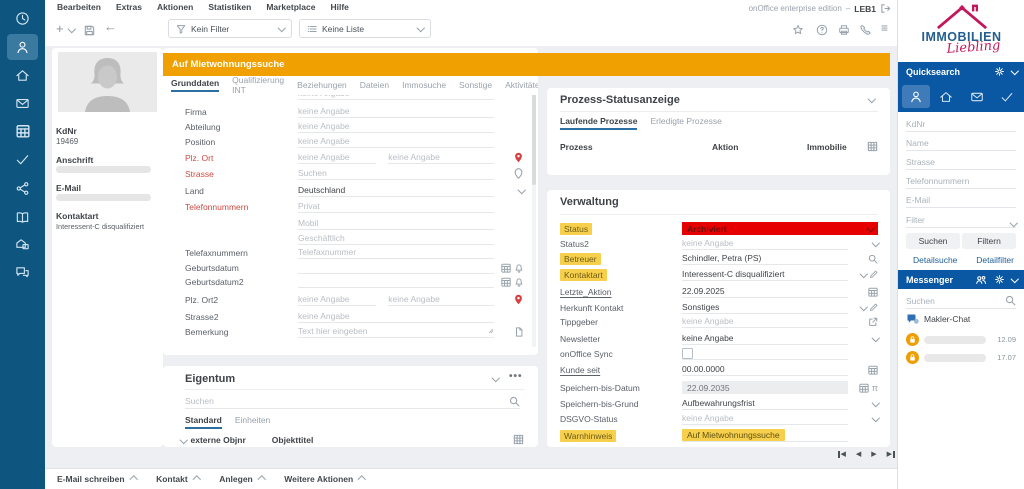  I want to click on geburtsdatum2-input, so click(396, 281).